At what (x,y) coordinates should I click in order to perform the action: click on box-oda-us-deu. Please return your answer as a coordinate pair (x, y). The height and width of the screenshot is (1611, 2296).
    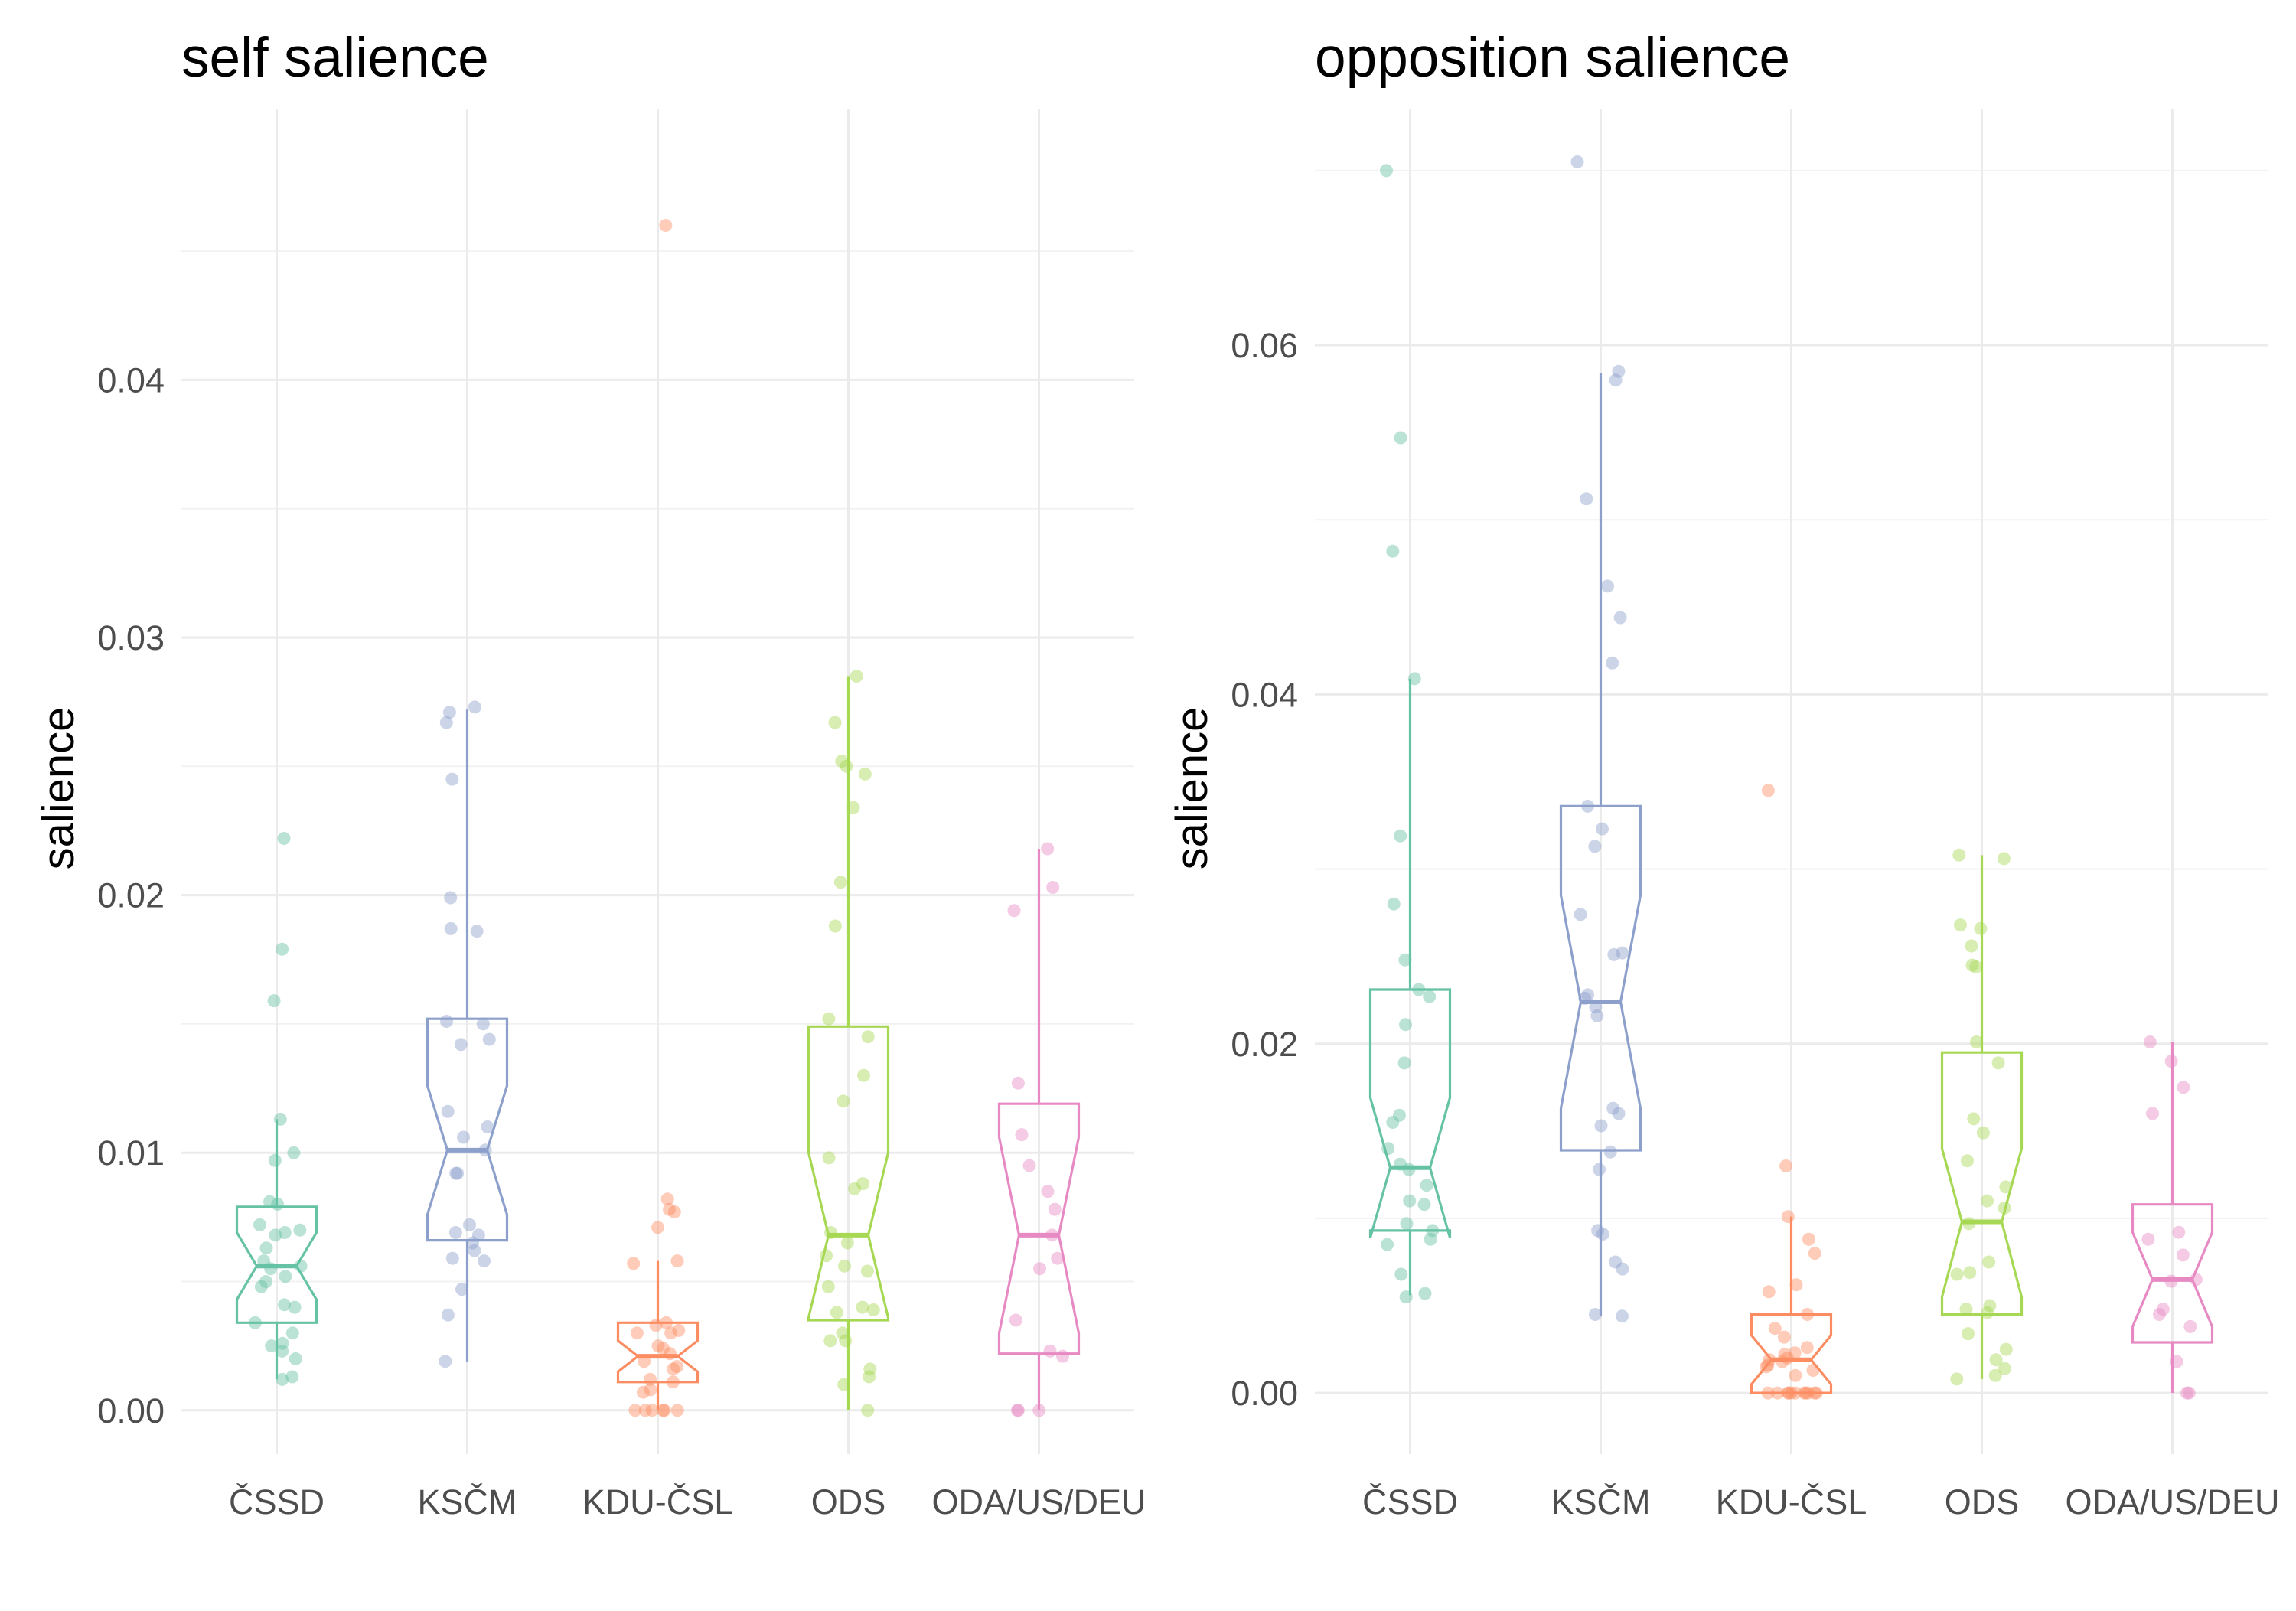
    Looking at the image, I should click on (1039, 1228).